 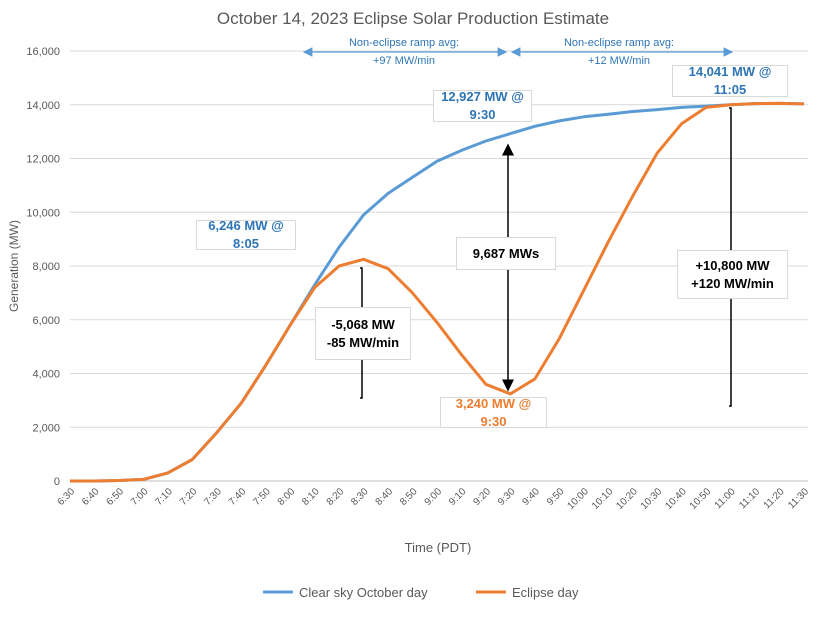 I want to click on annotation-peak: 14,041 MW @ 11:05, so click(x=730, y=80).